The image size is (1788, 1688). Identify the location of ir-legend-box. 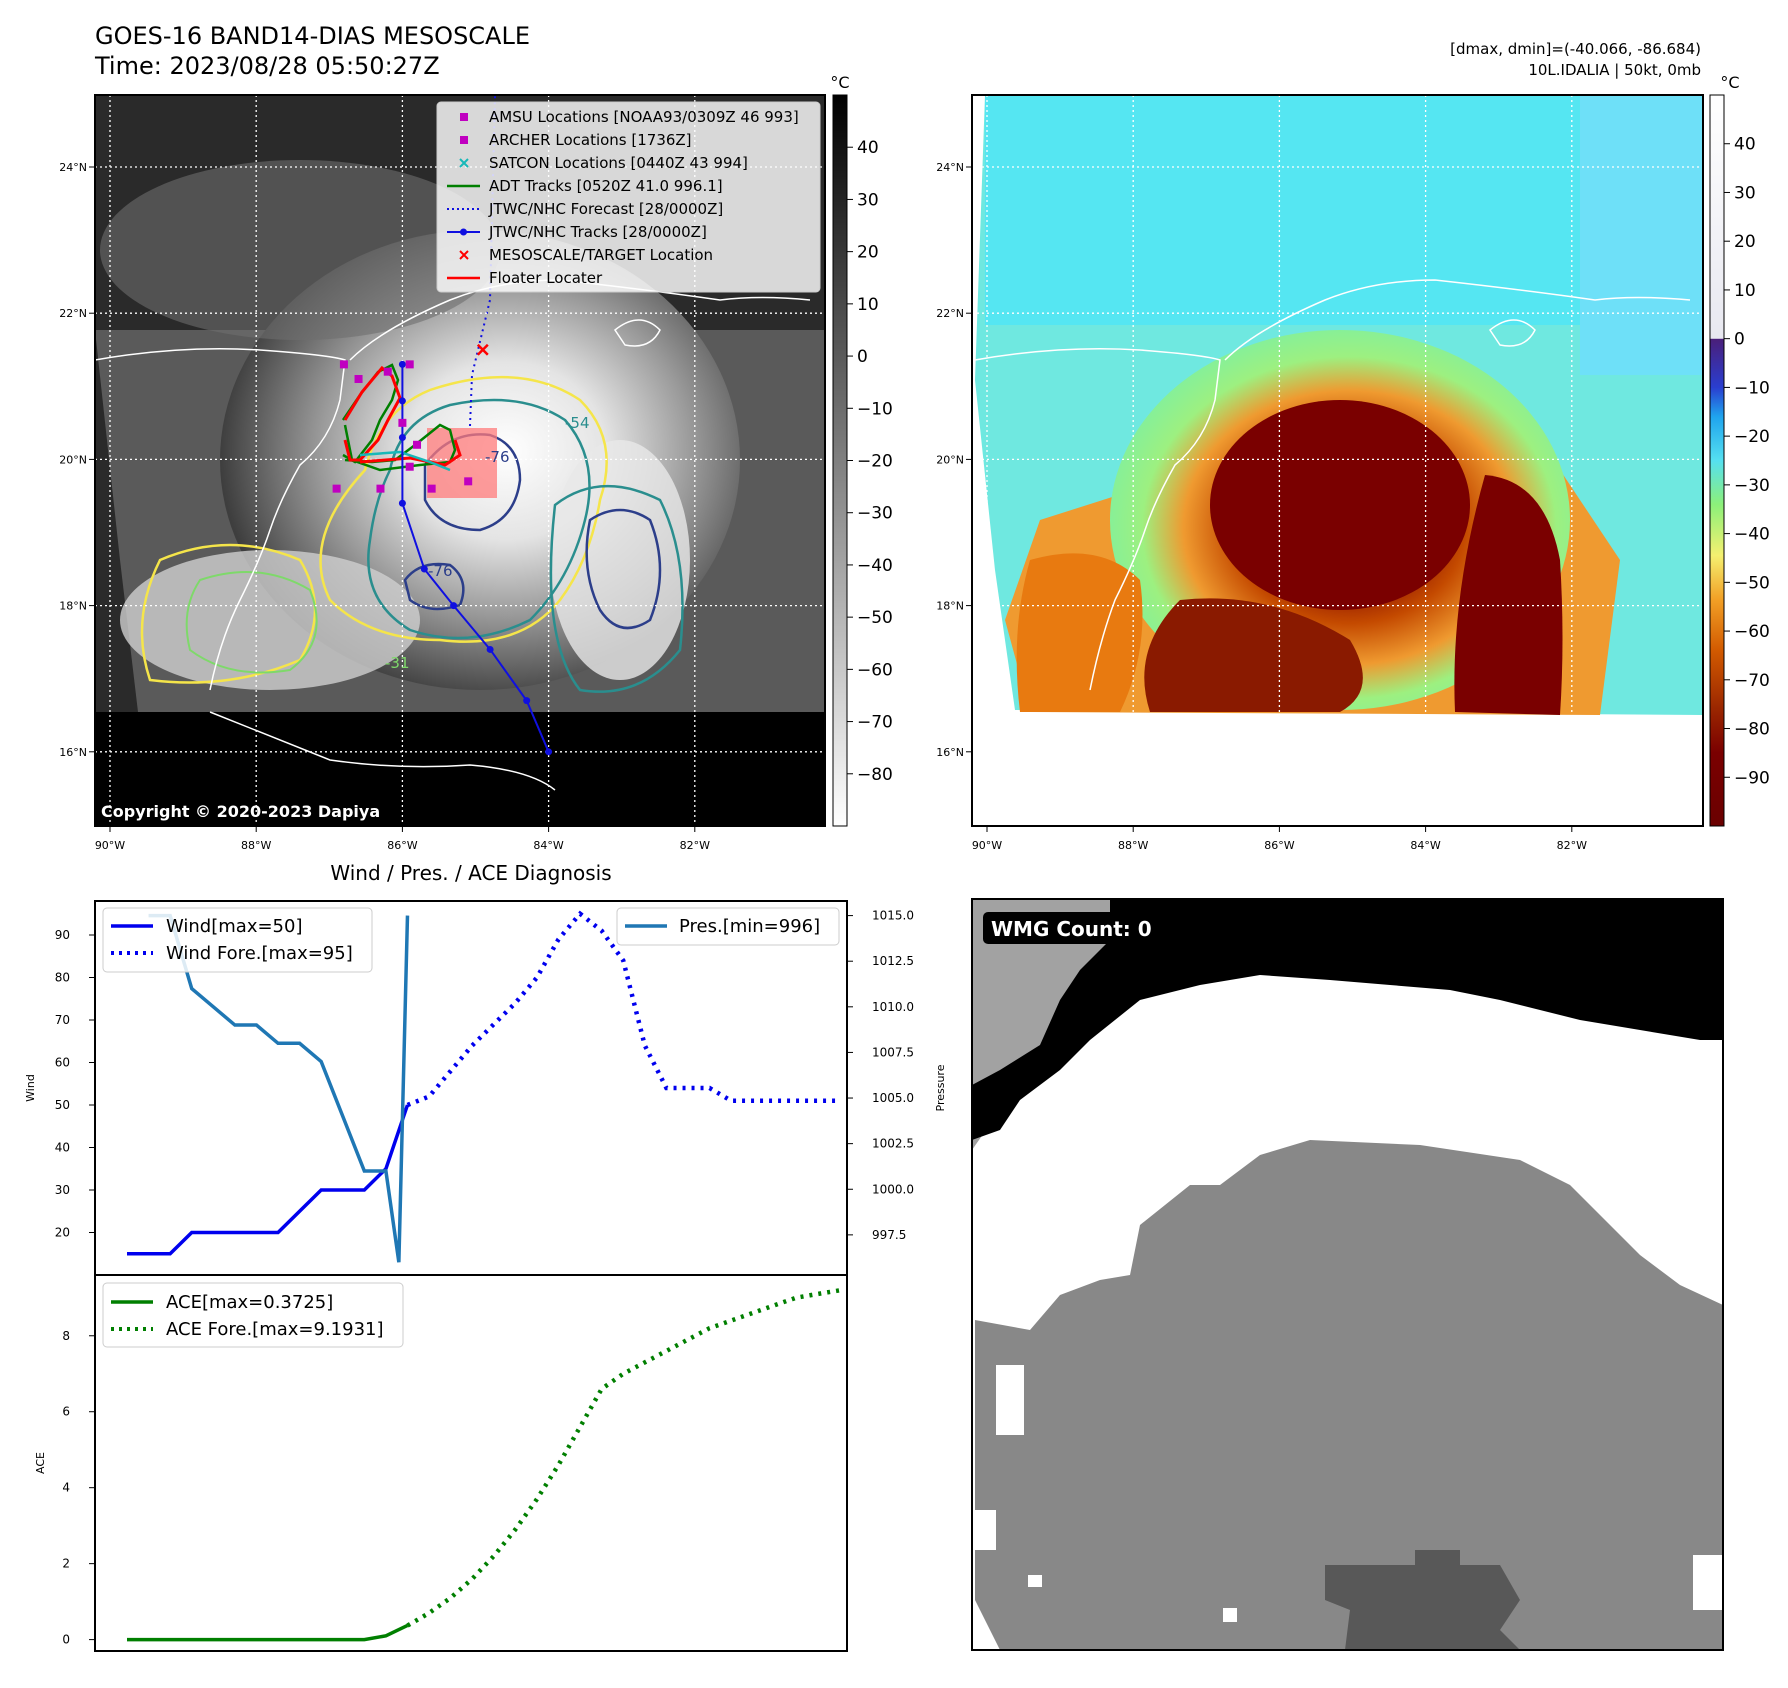
(628, 197).